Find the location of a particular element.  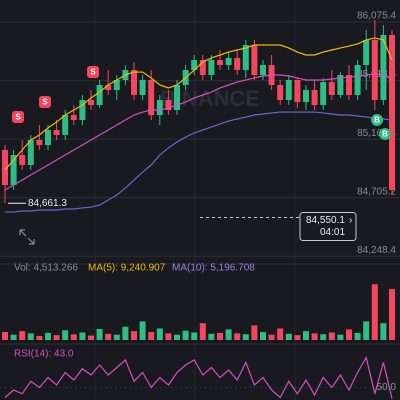

signal-label: B is located at coordinates (385, 134).